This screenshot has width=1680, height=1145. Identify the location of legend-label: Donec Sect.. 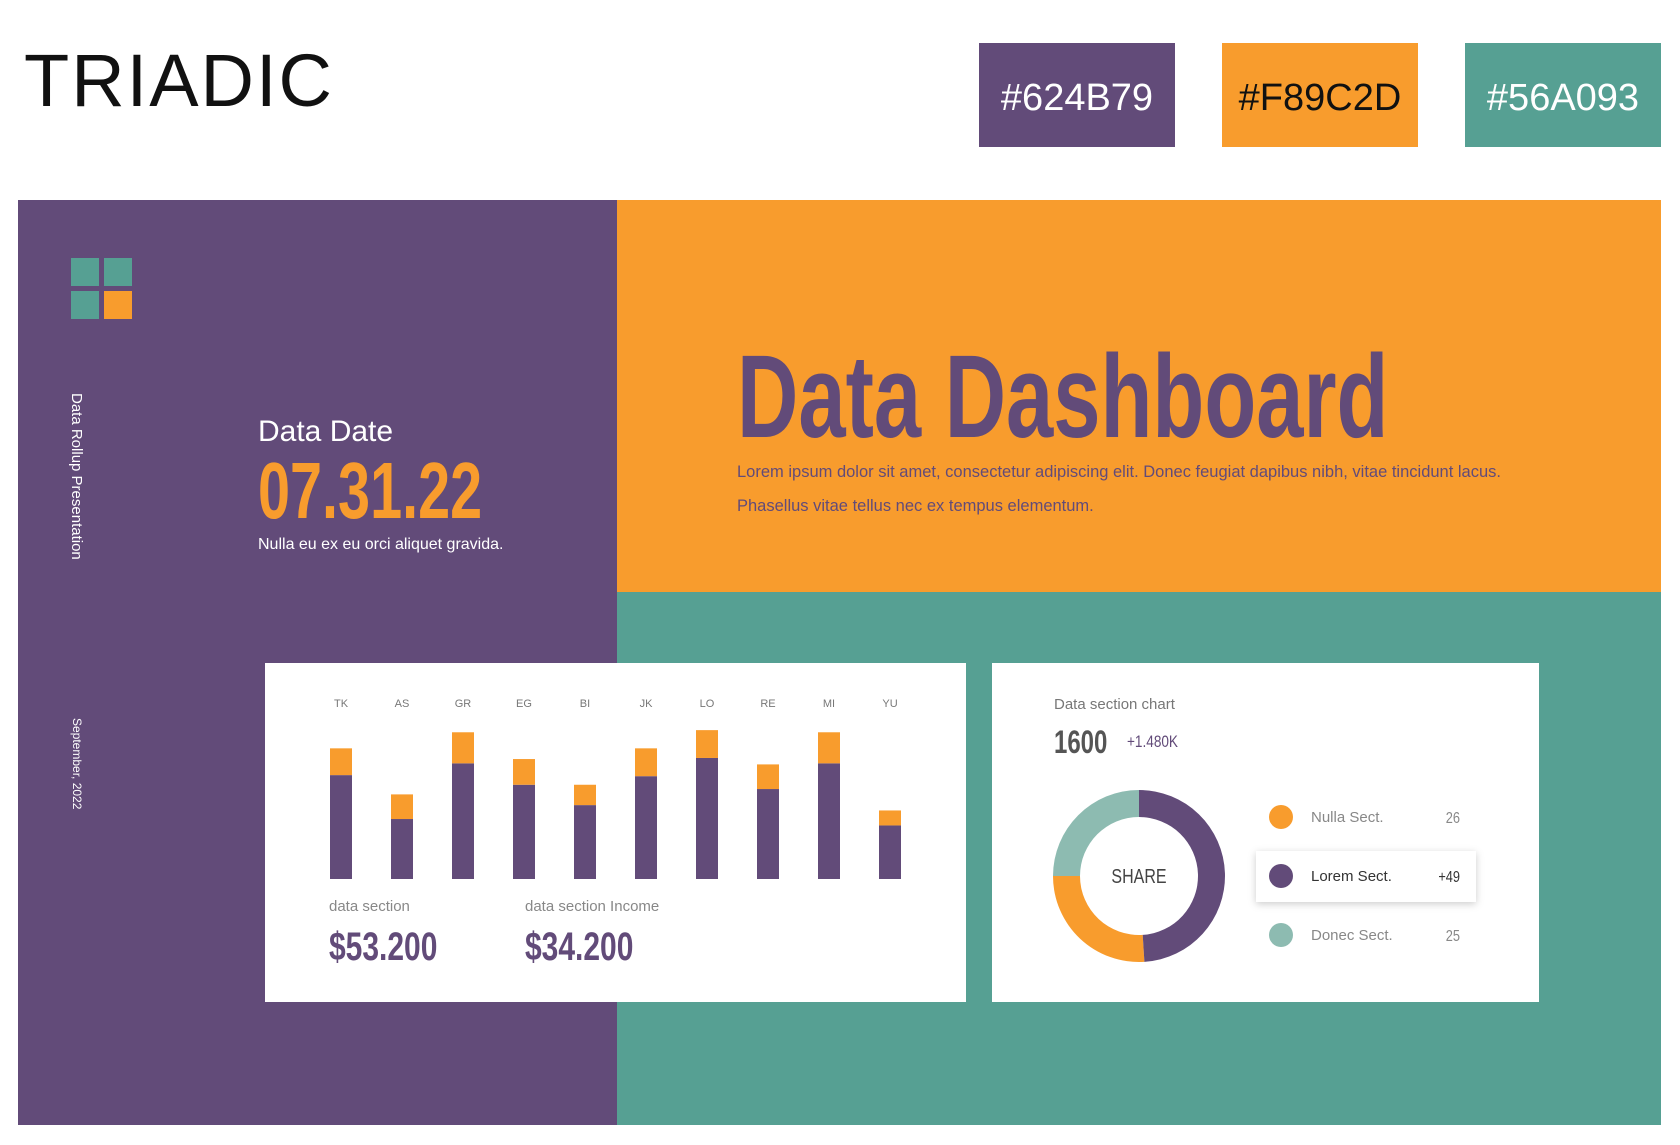
(1352, 935).